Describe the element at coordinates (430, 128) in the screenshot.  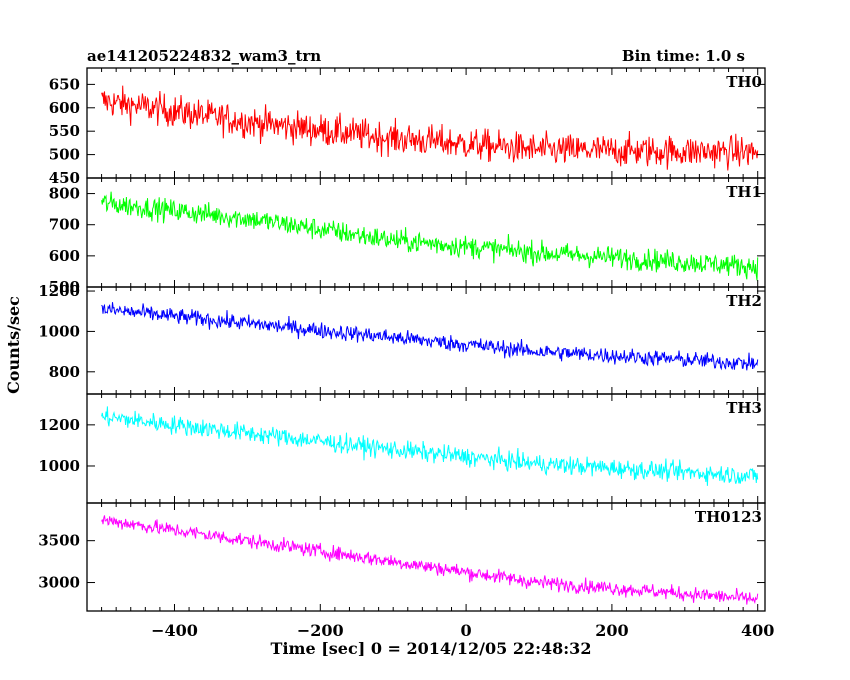
I see `series-line-th0` at that location.